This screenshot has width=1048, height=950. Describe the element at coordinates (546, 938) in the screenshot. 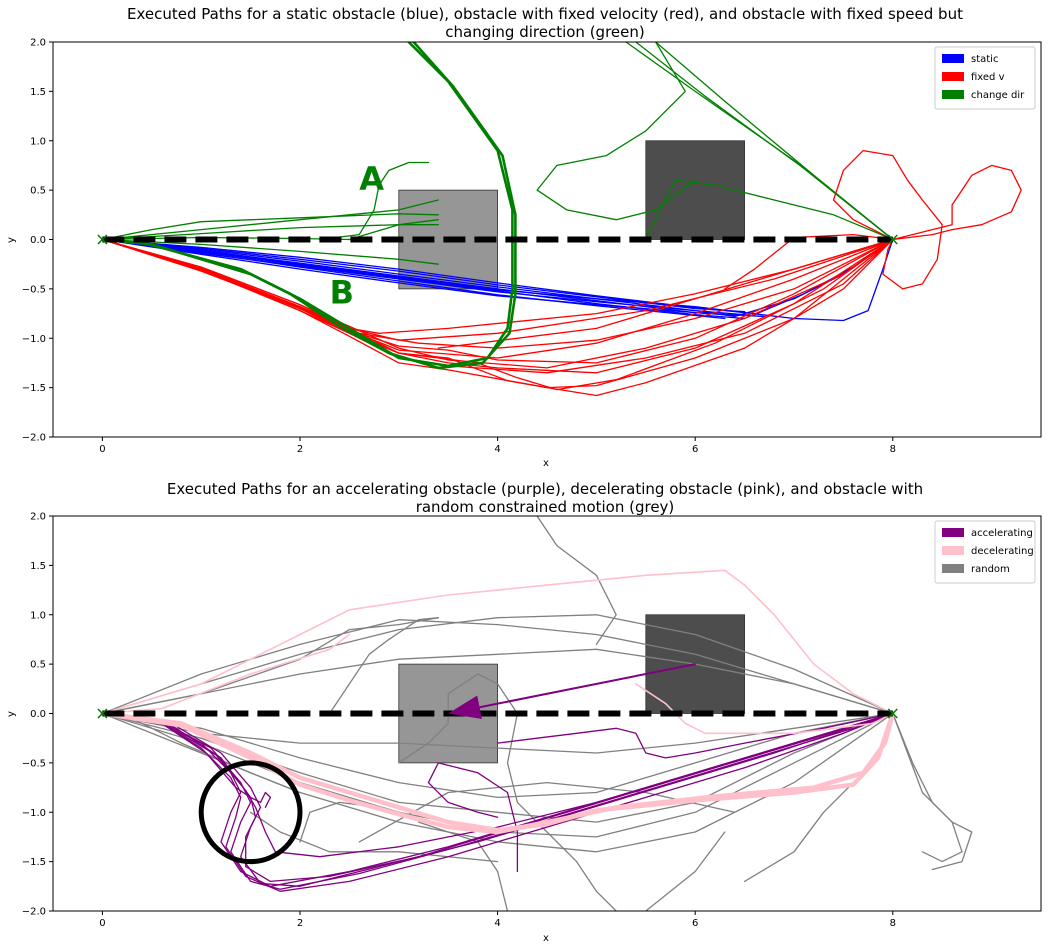

I see `bottom-x-axis-label: x` at that location.